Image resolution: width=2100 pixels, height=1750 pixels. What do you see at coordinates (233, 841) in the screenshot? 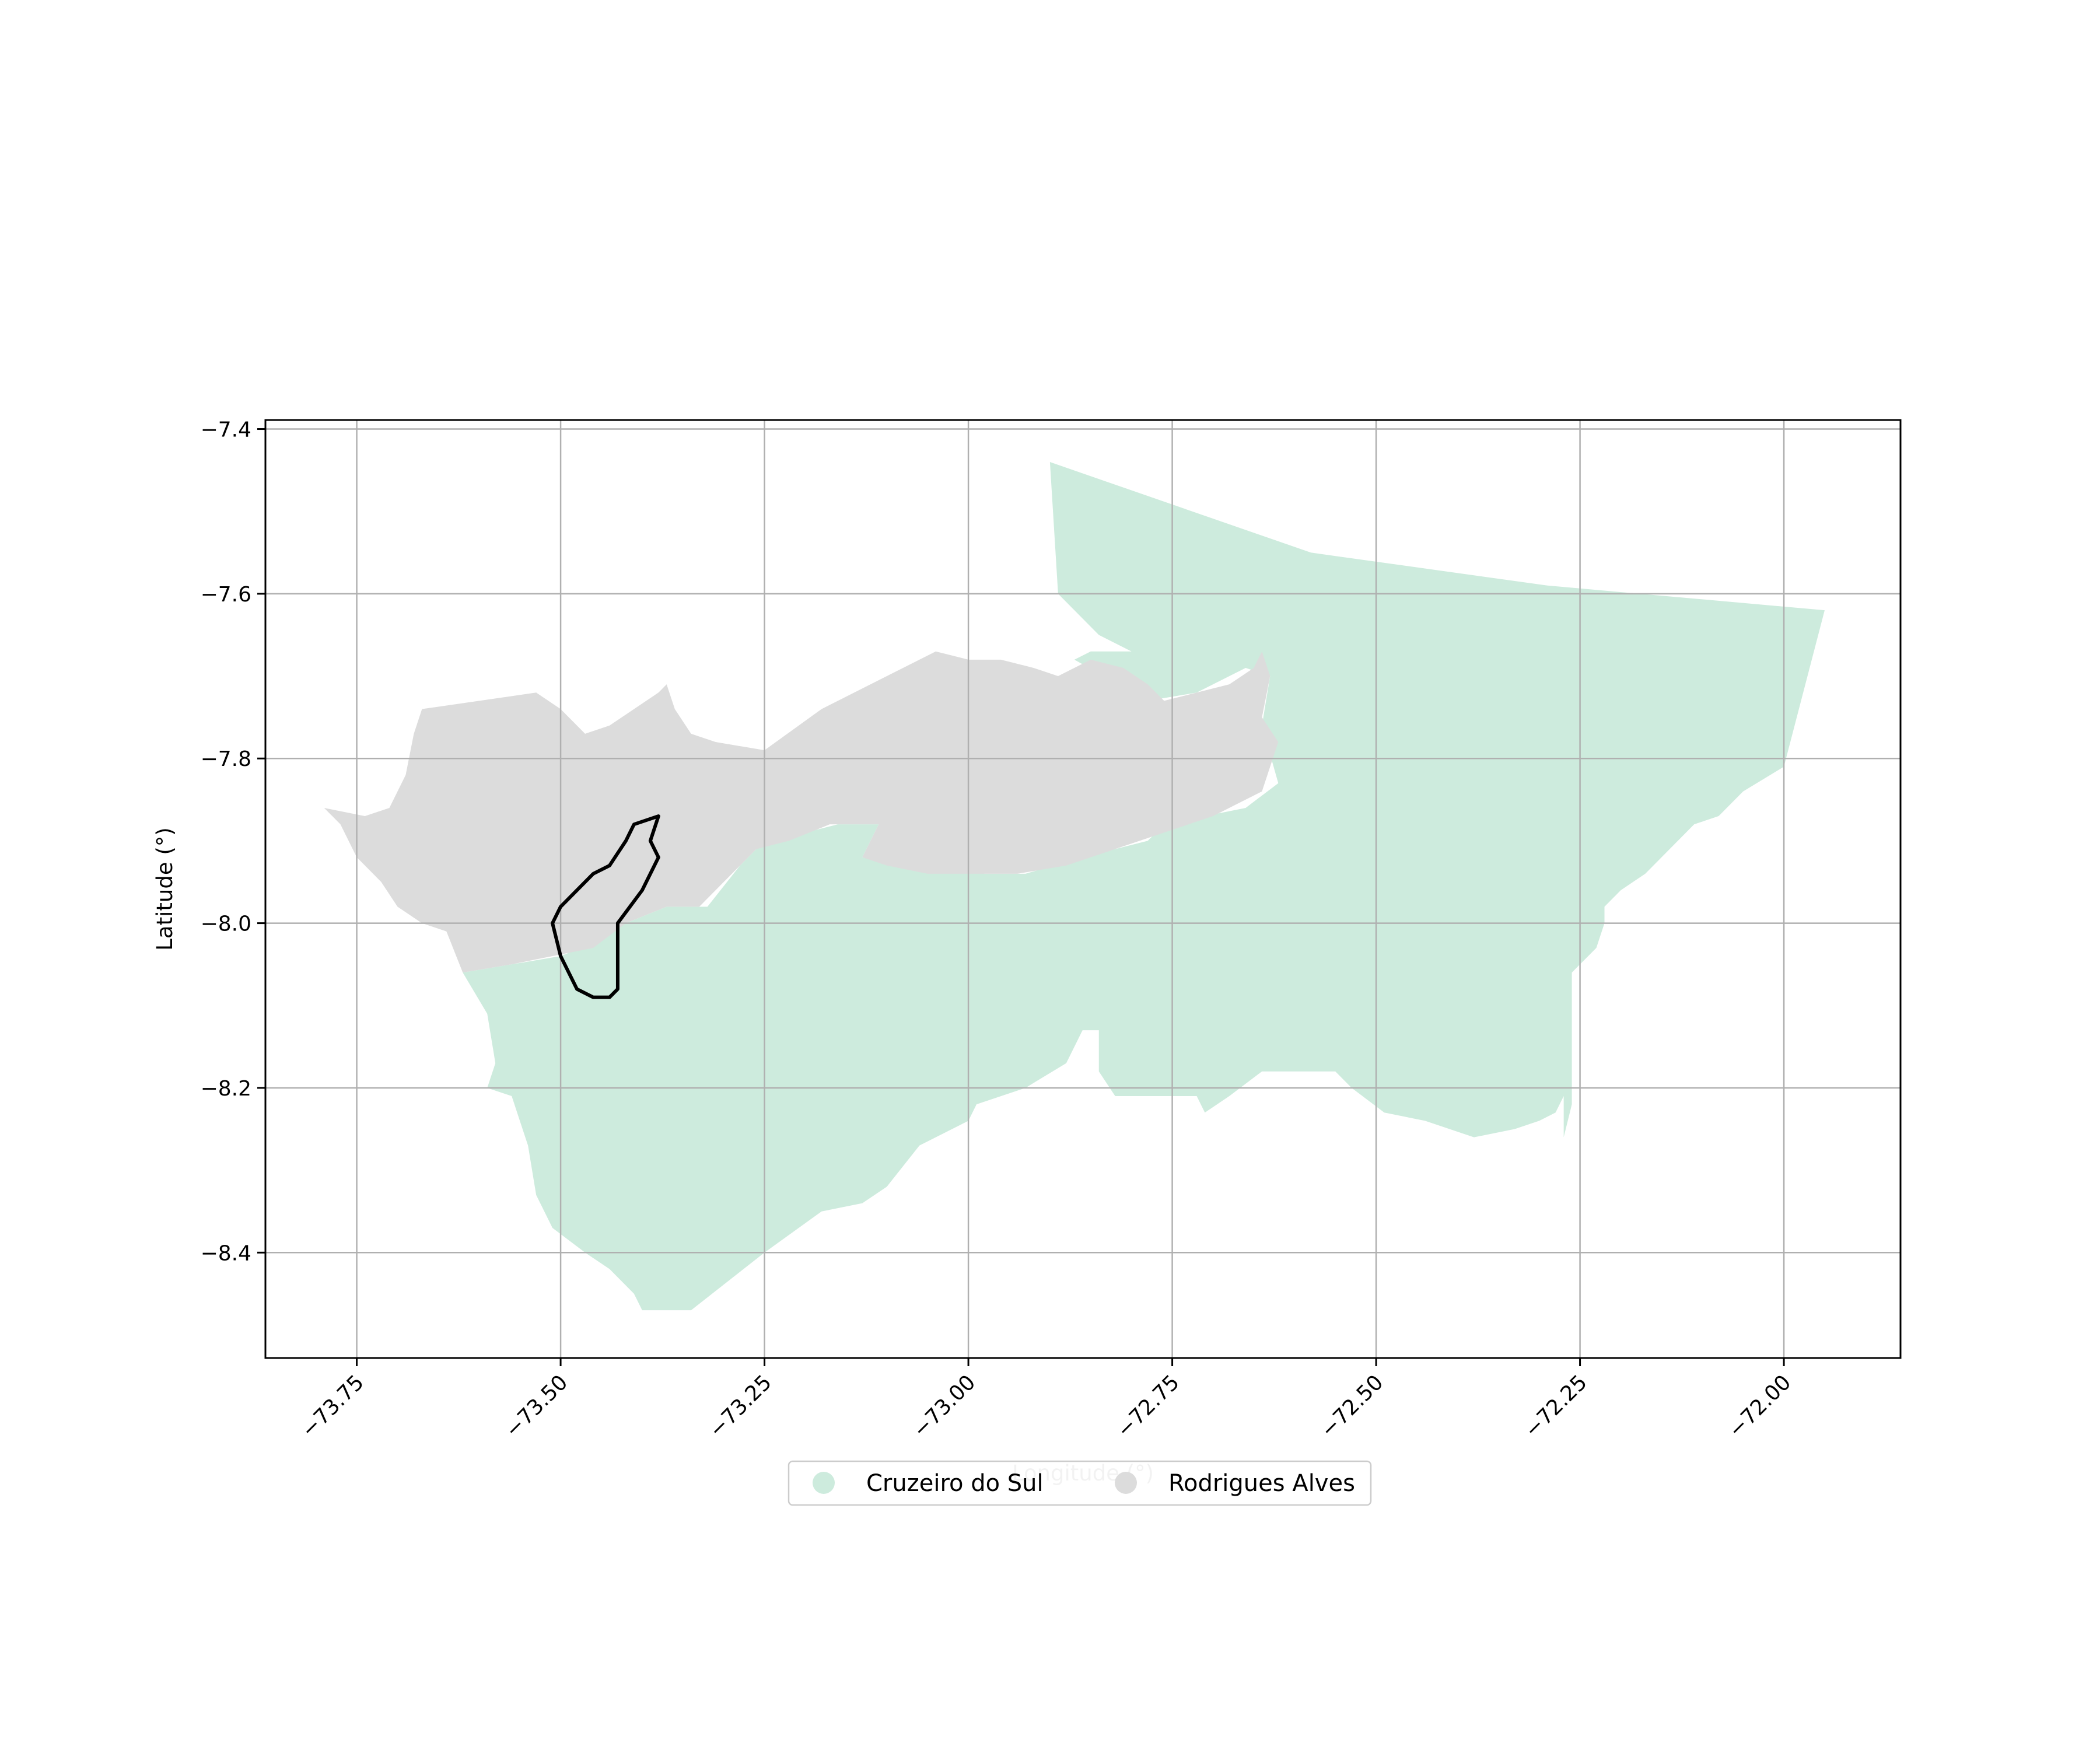
I see `y-axis-ticks: −7.4 −7.6 −7.8 −8.0 −8.2 −8.4` at bounding box center [233, 841].